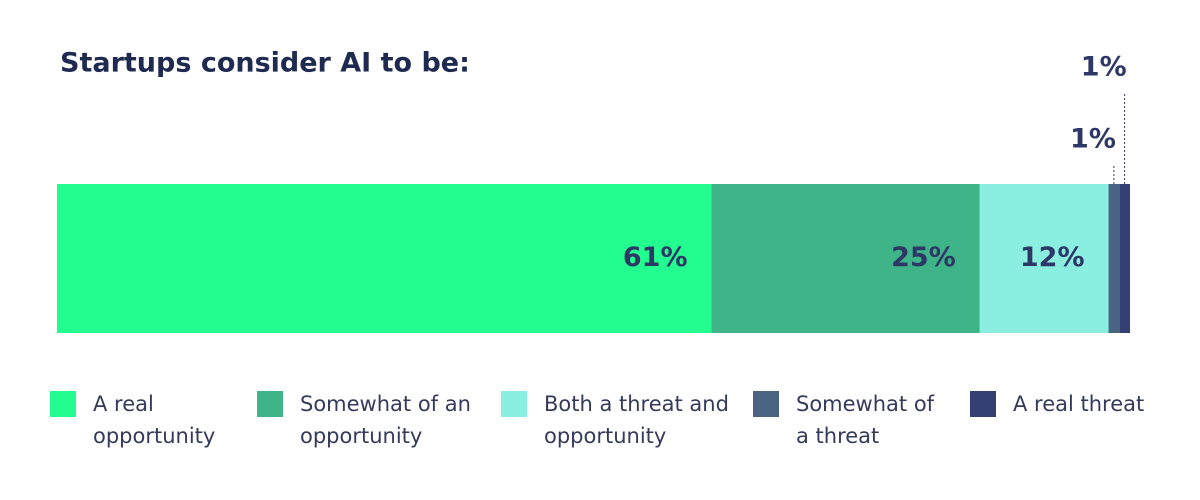 The width and height of the screenshot is (1200, 500). I want to click on value-label: 12%, so click(1052, 257).